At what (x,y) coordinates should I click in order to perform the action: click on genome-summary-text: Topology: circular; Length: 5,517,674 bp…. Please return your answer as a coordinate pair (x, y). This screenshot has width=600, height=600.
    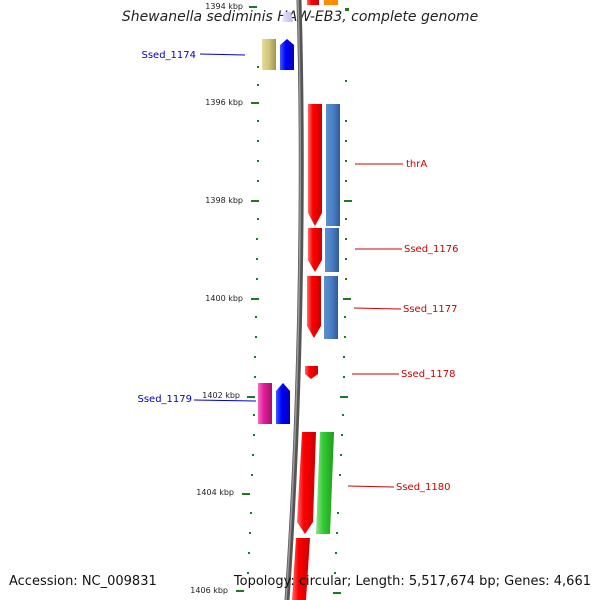
    Looking at the image, I should click on (412, 581).